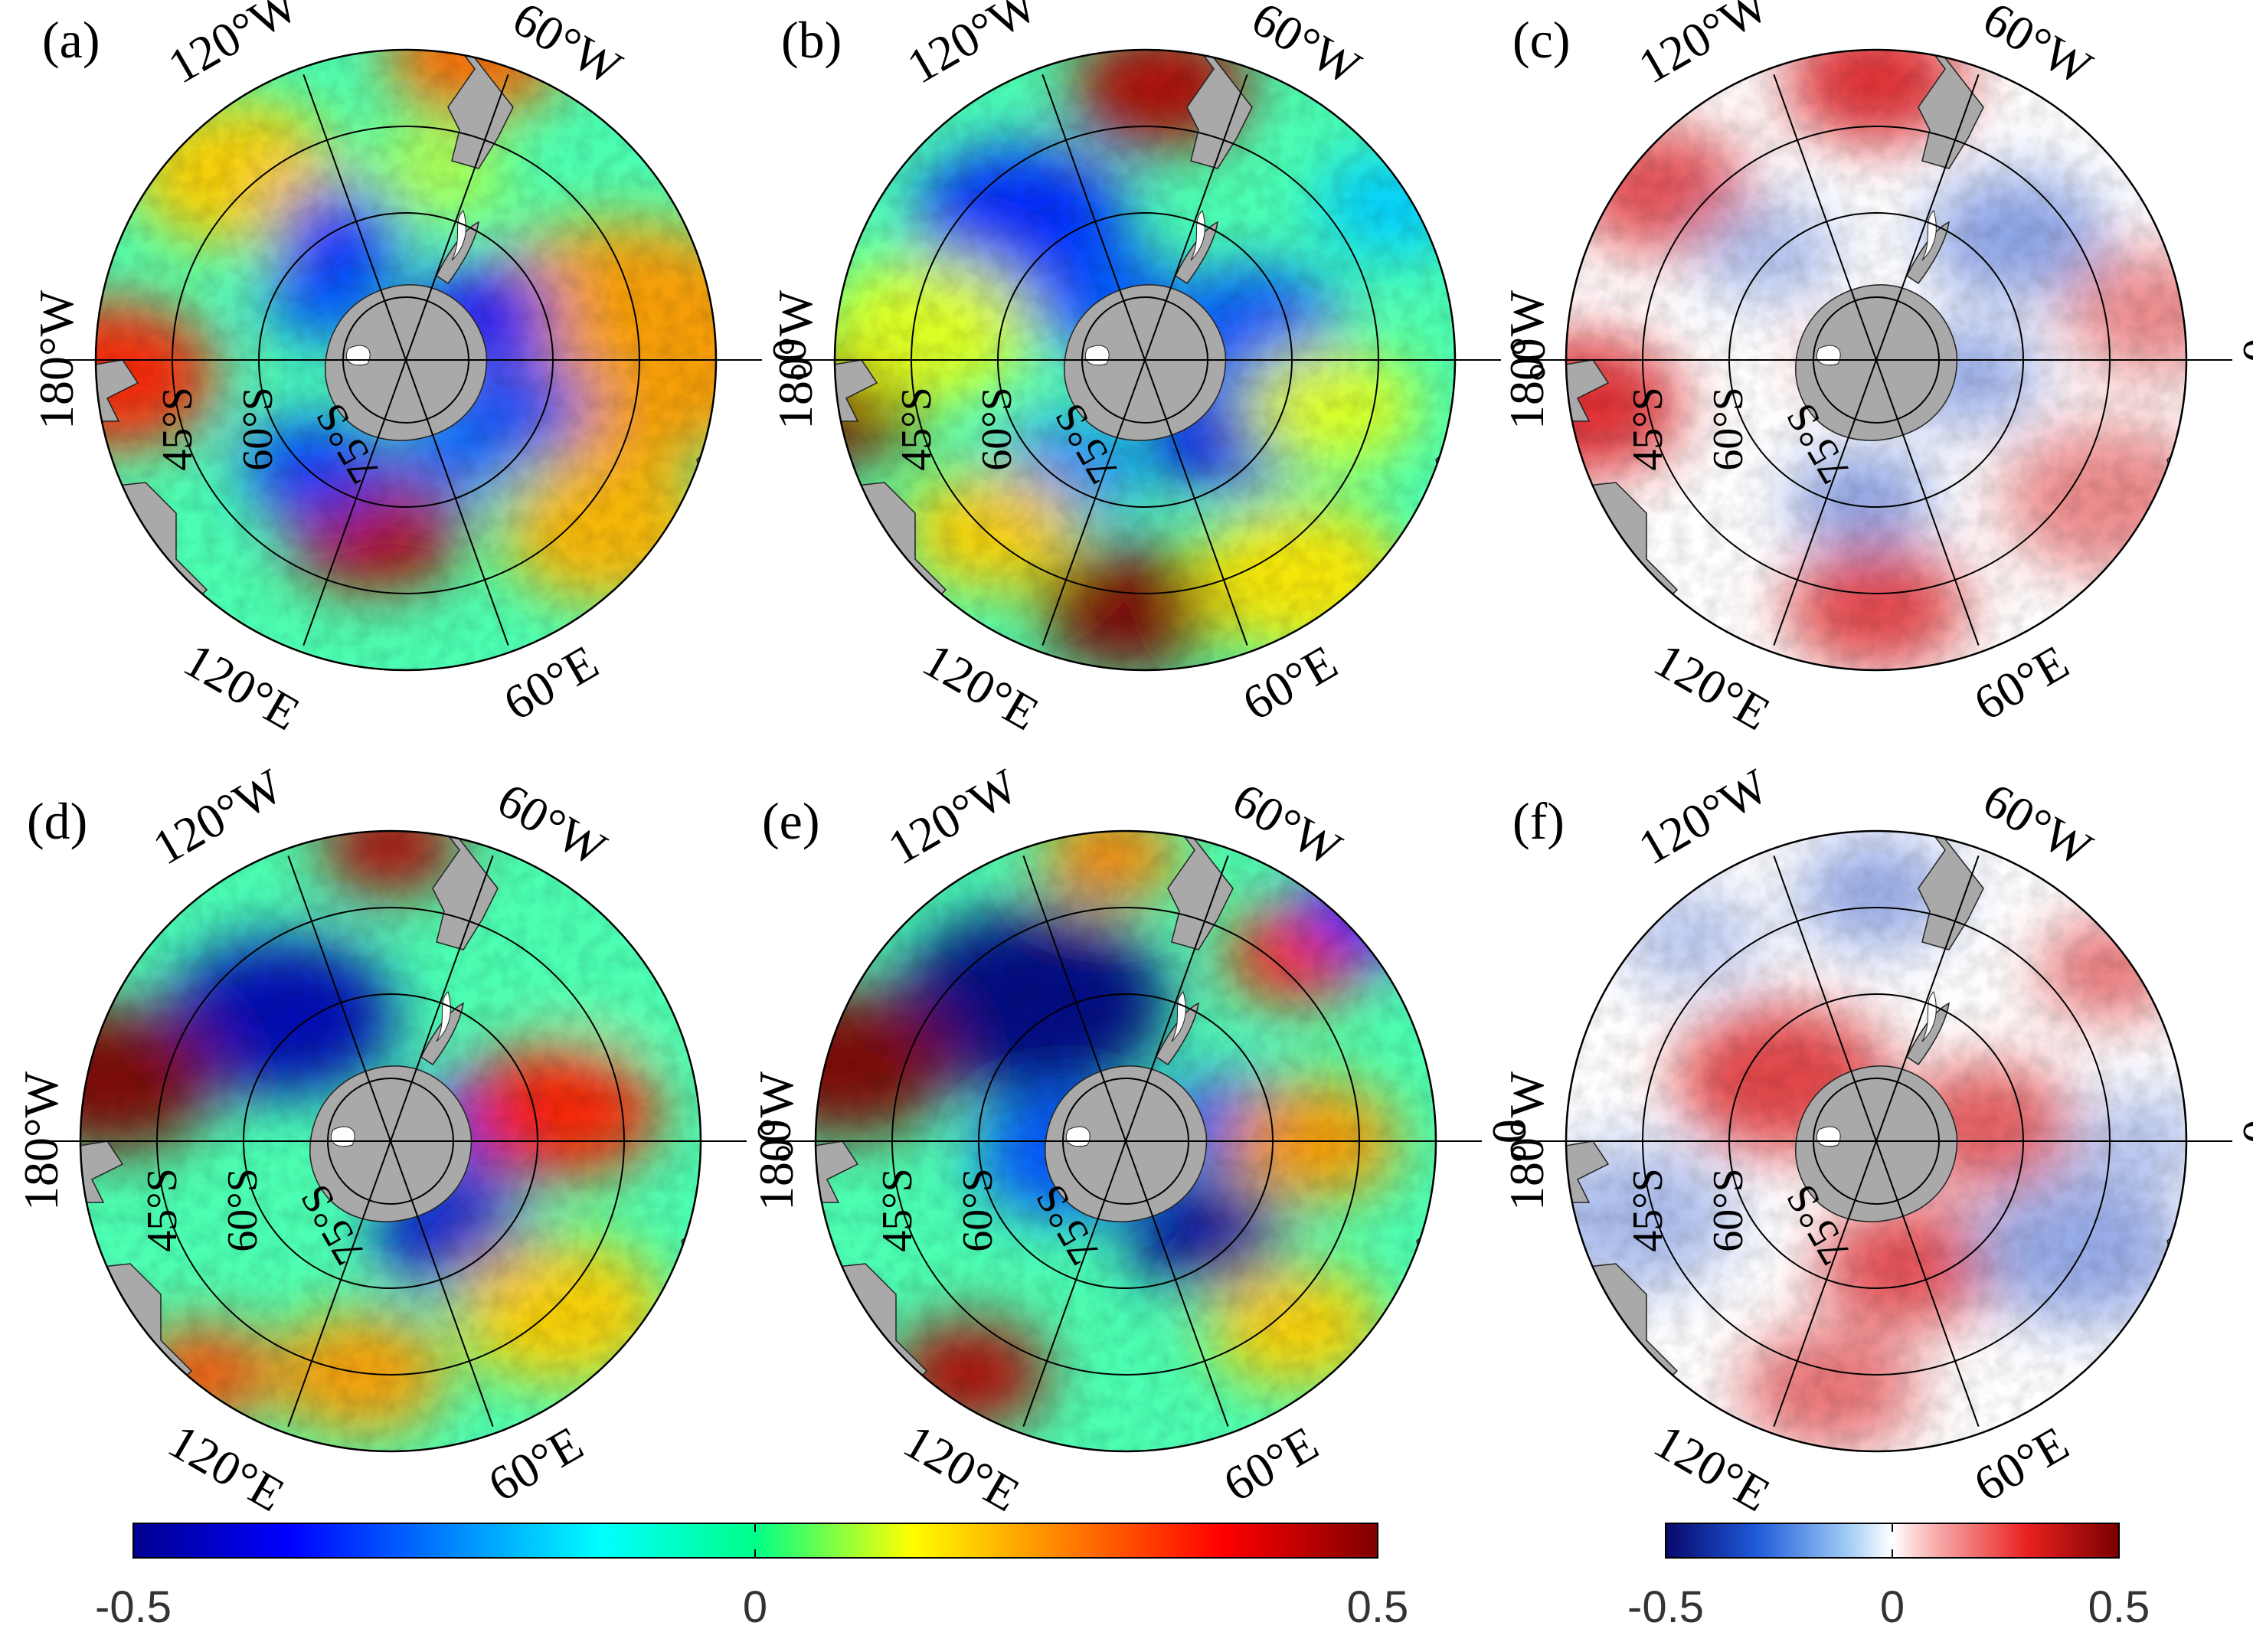  I want to click on colorbar-jet-tick-zero: 0, so click(755, 1607).